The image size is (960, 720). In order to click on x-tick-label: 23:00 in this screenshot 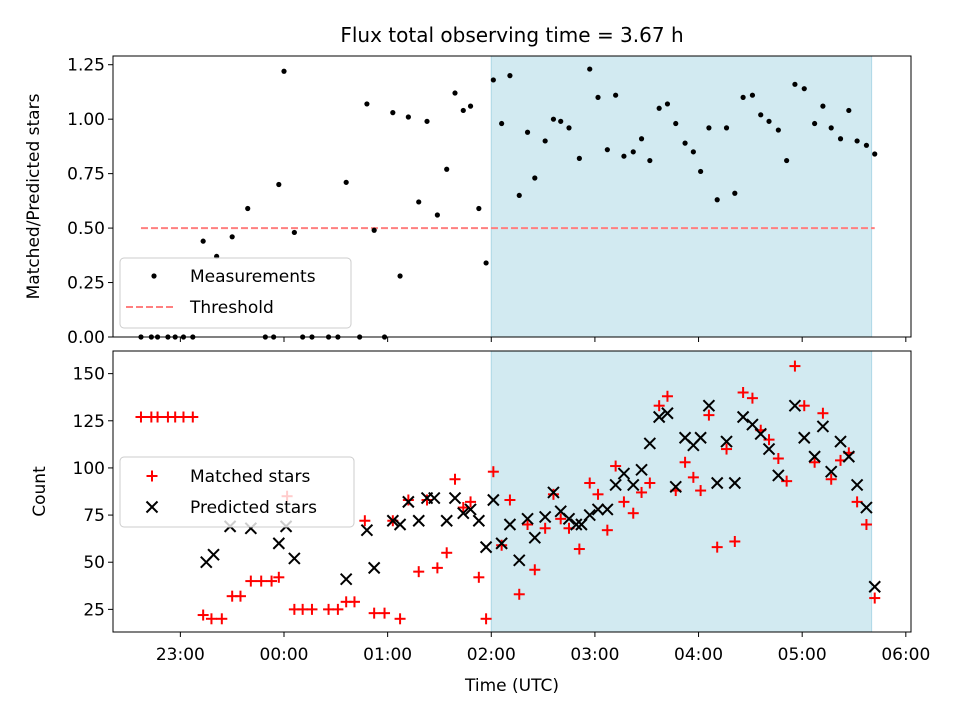, I will do `click(180, 655)`.